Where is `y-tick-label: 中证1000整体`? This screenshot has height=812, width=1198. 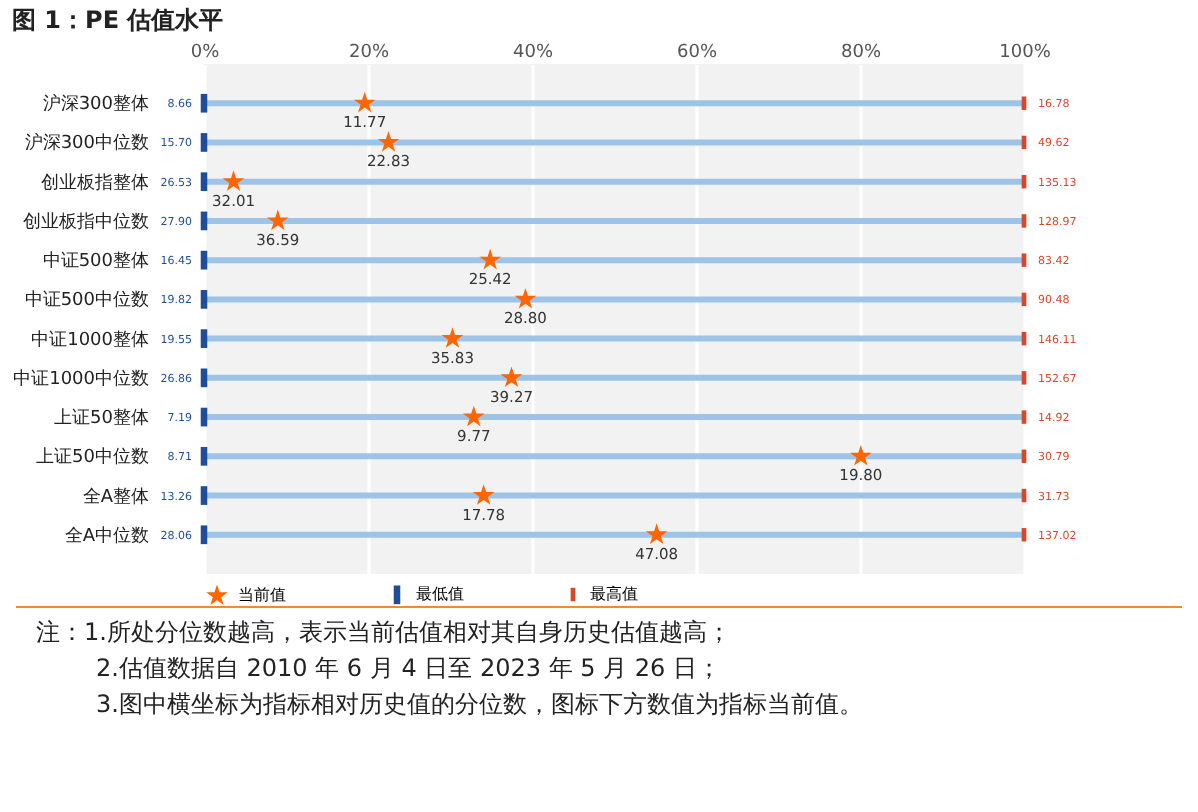
y-tick-label: 中证1000整体 is located at coordinates (90, 339).